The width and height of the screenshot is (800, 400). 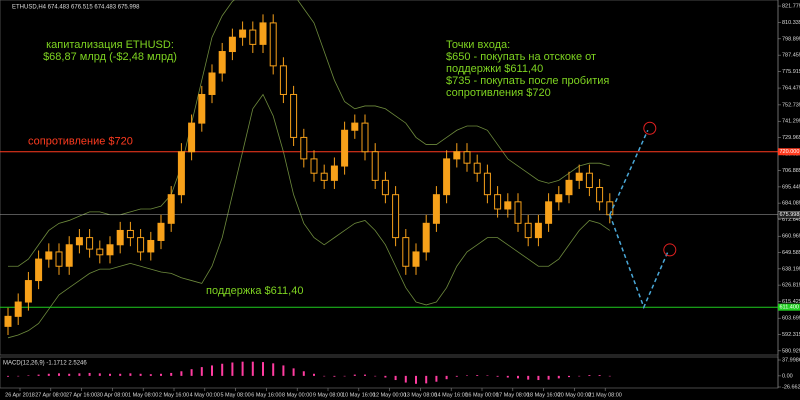 What do you see at coordinates (791, 319) in the screenshot?
I see `y-tick-label: 603.695` at bounding box center [791, 319].